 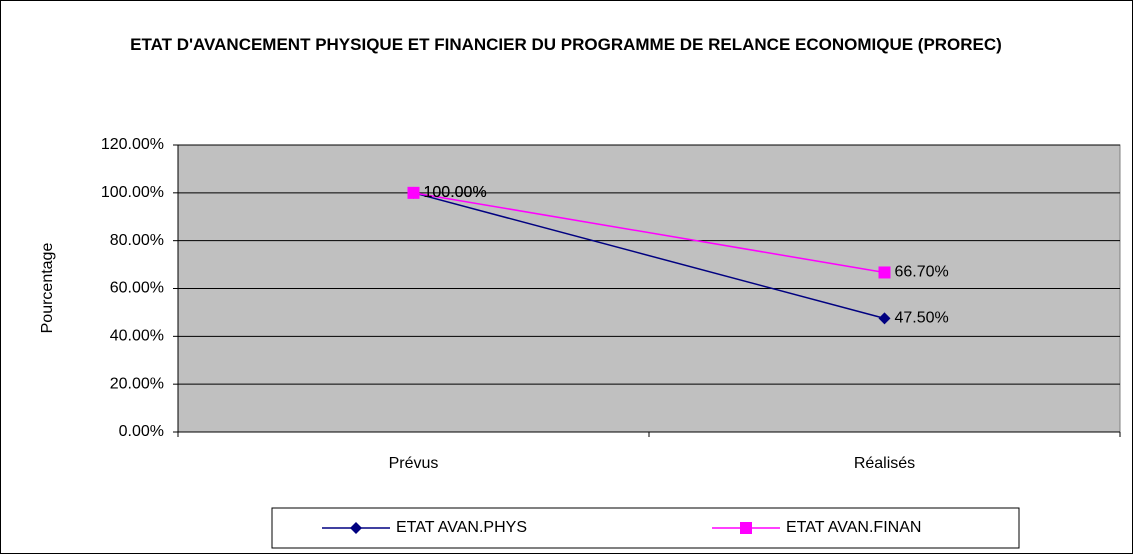 What do you see at coordinates (141, 431) in the screenshot?
I see `y-tick-label: 0.00%` at bounding box center [141, 431].